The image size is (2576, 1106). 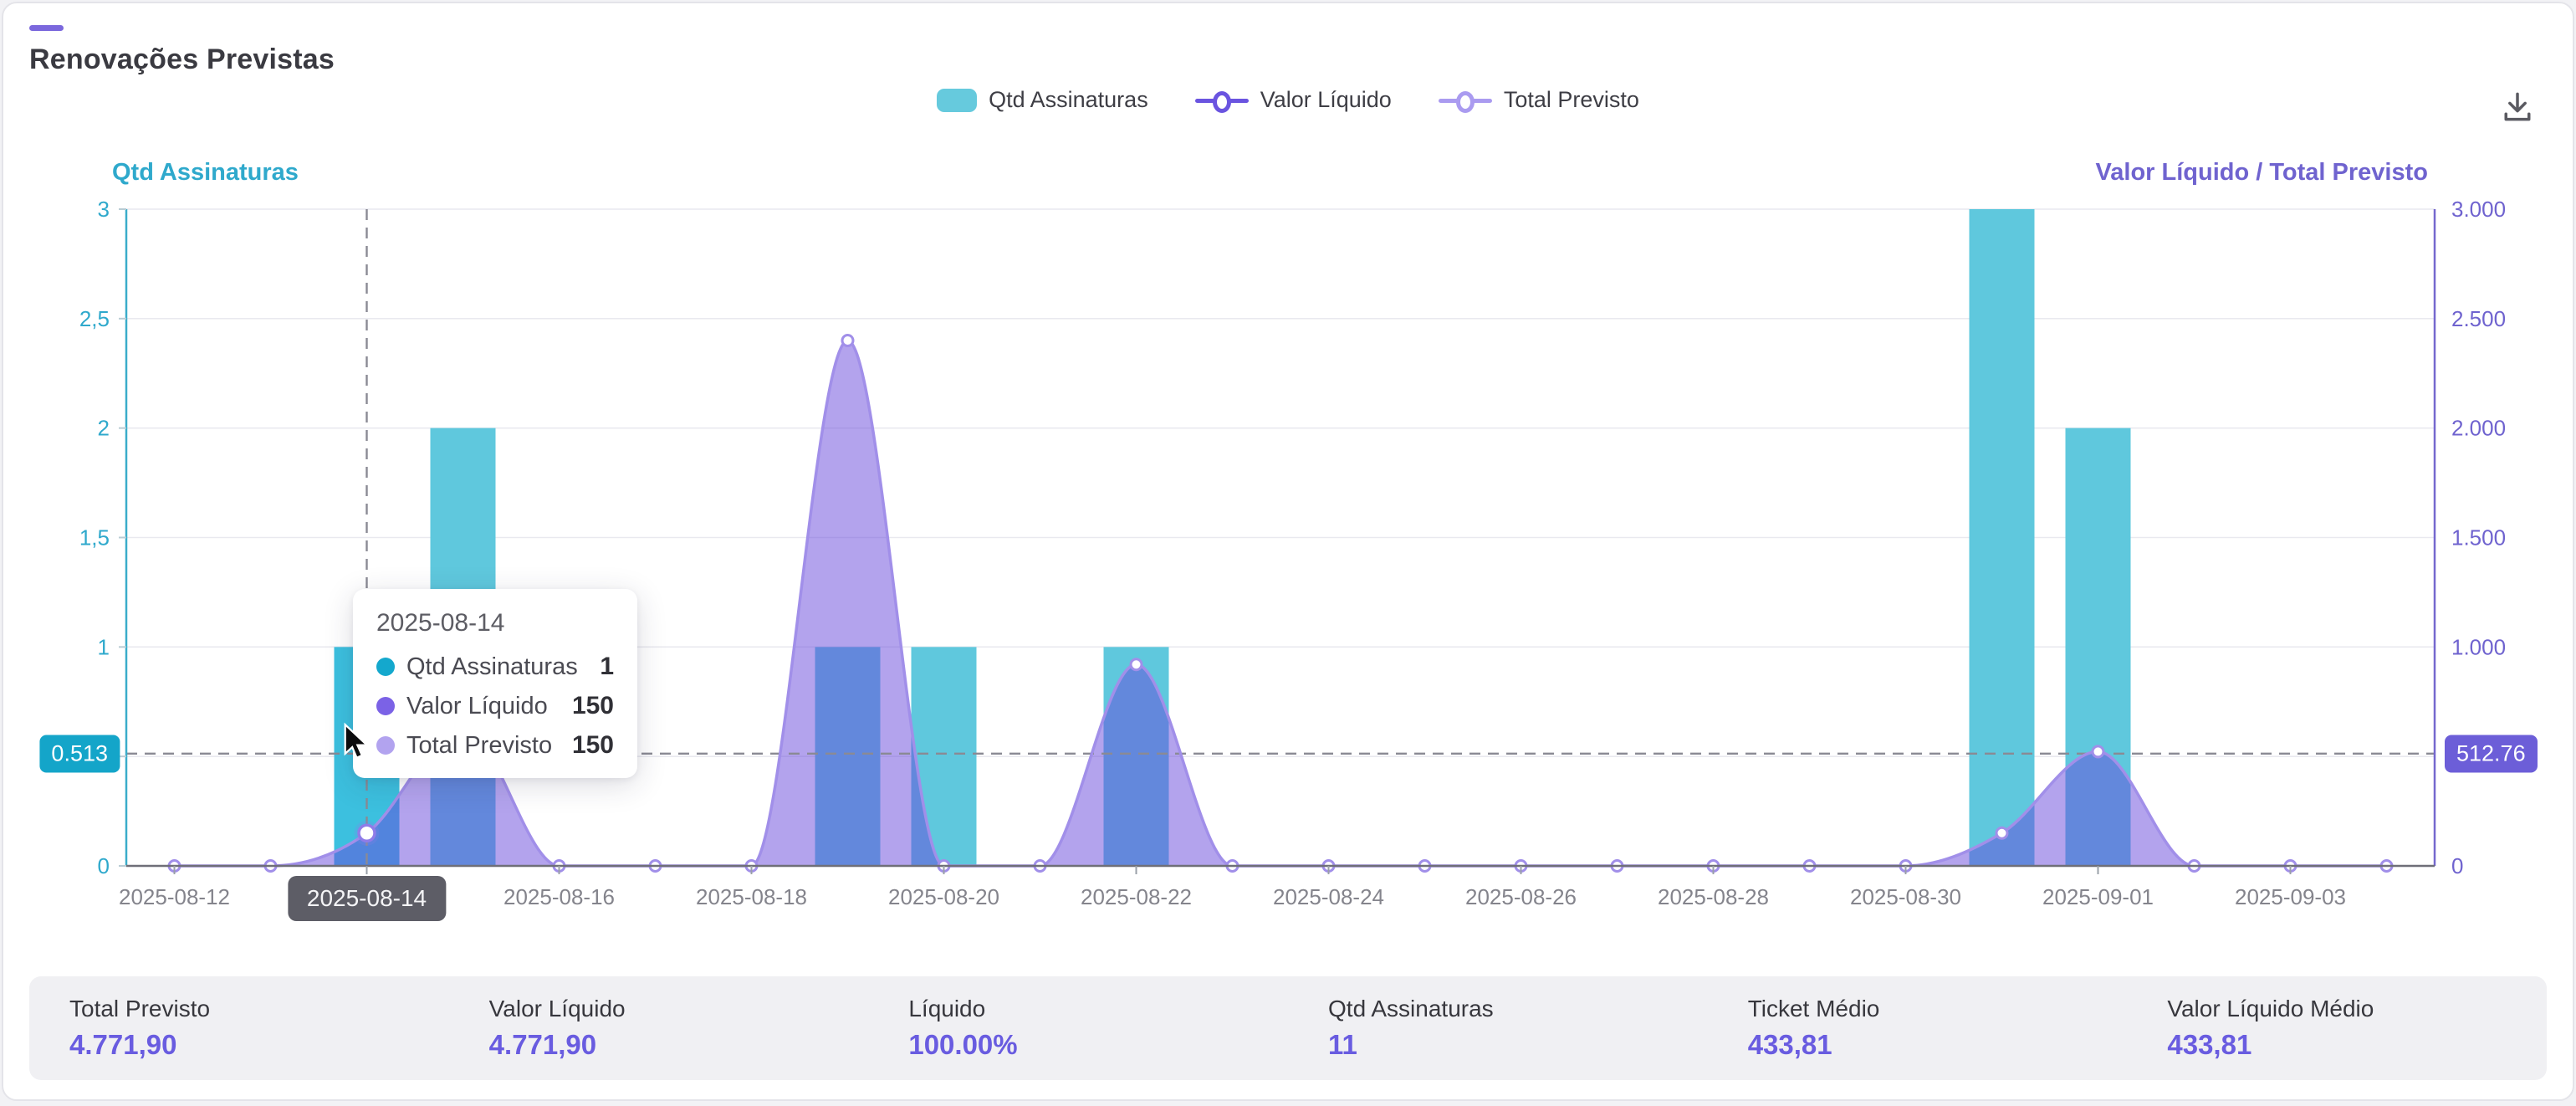 What do you see at coordinates (1328, 896) in the screenshot?
I see `x-axis-tick-label: 2025-08-24` at bounding box center [1328, 896].